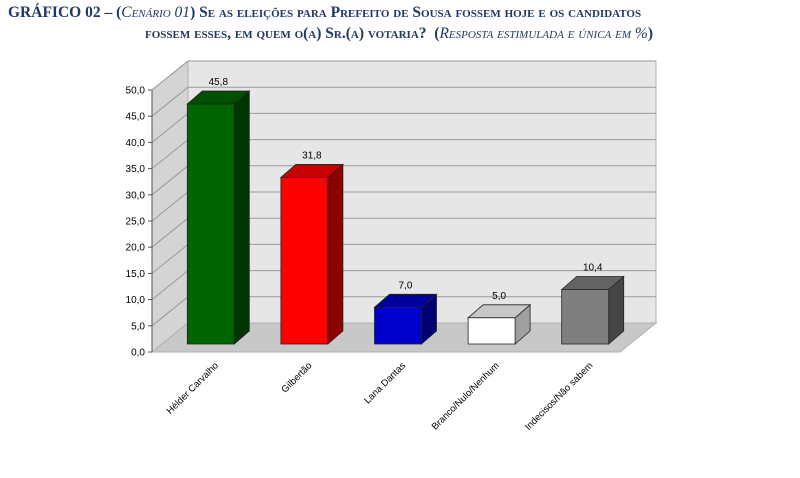 Image resolution: width=800 pixels, height=478 pixels. What do you see at coordinates (219, 82) in the screenshot?
I see `data-label: 45,8` at bounding box center [219, 82].